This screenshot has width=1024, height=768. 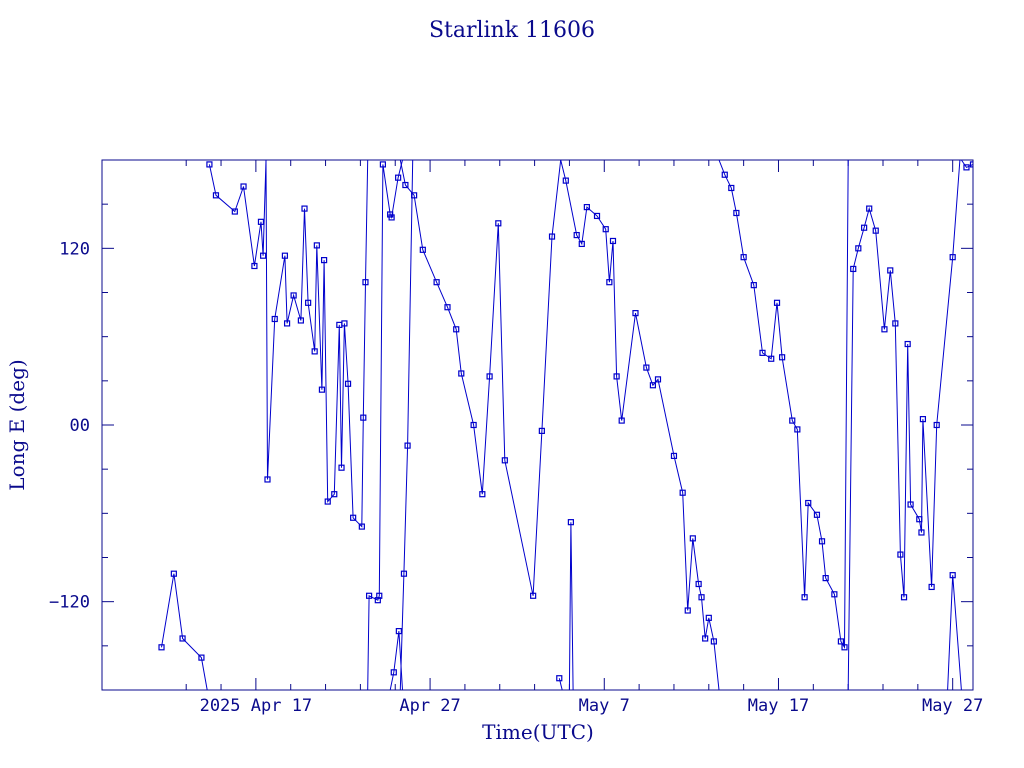 What do you see at coordinates (80, 426) in the screenshot?
I see `y-tick-label: 00` at bounding box center [80, 426].